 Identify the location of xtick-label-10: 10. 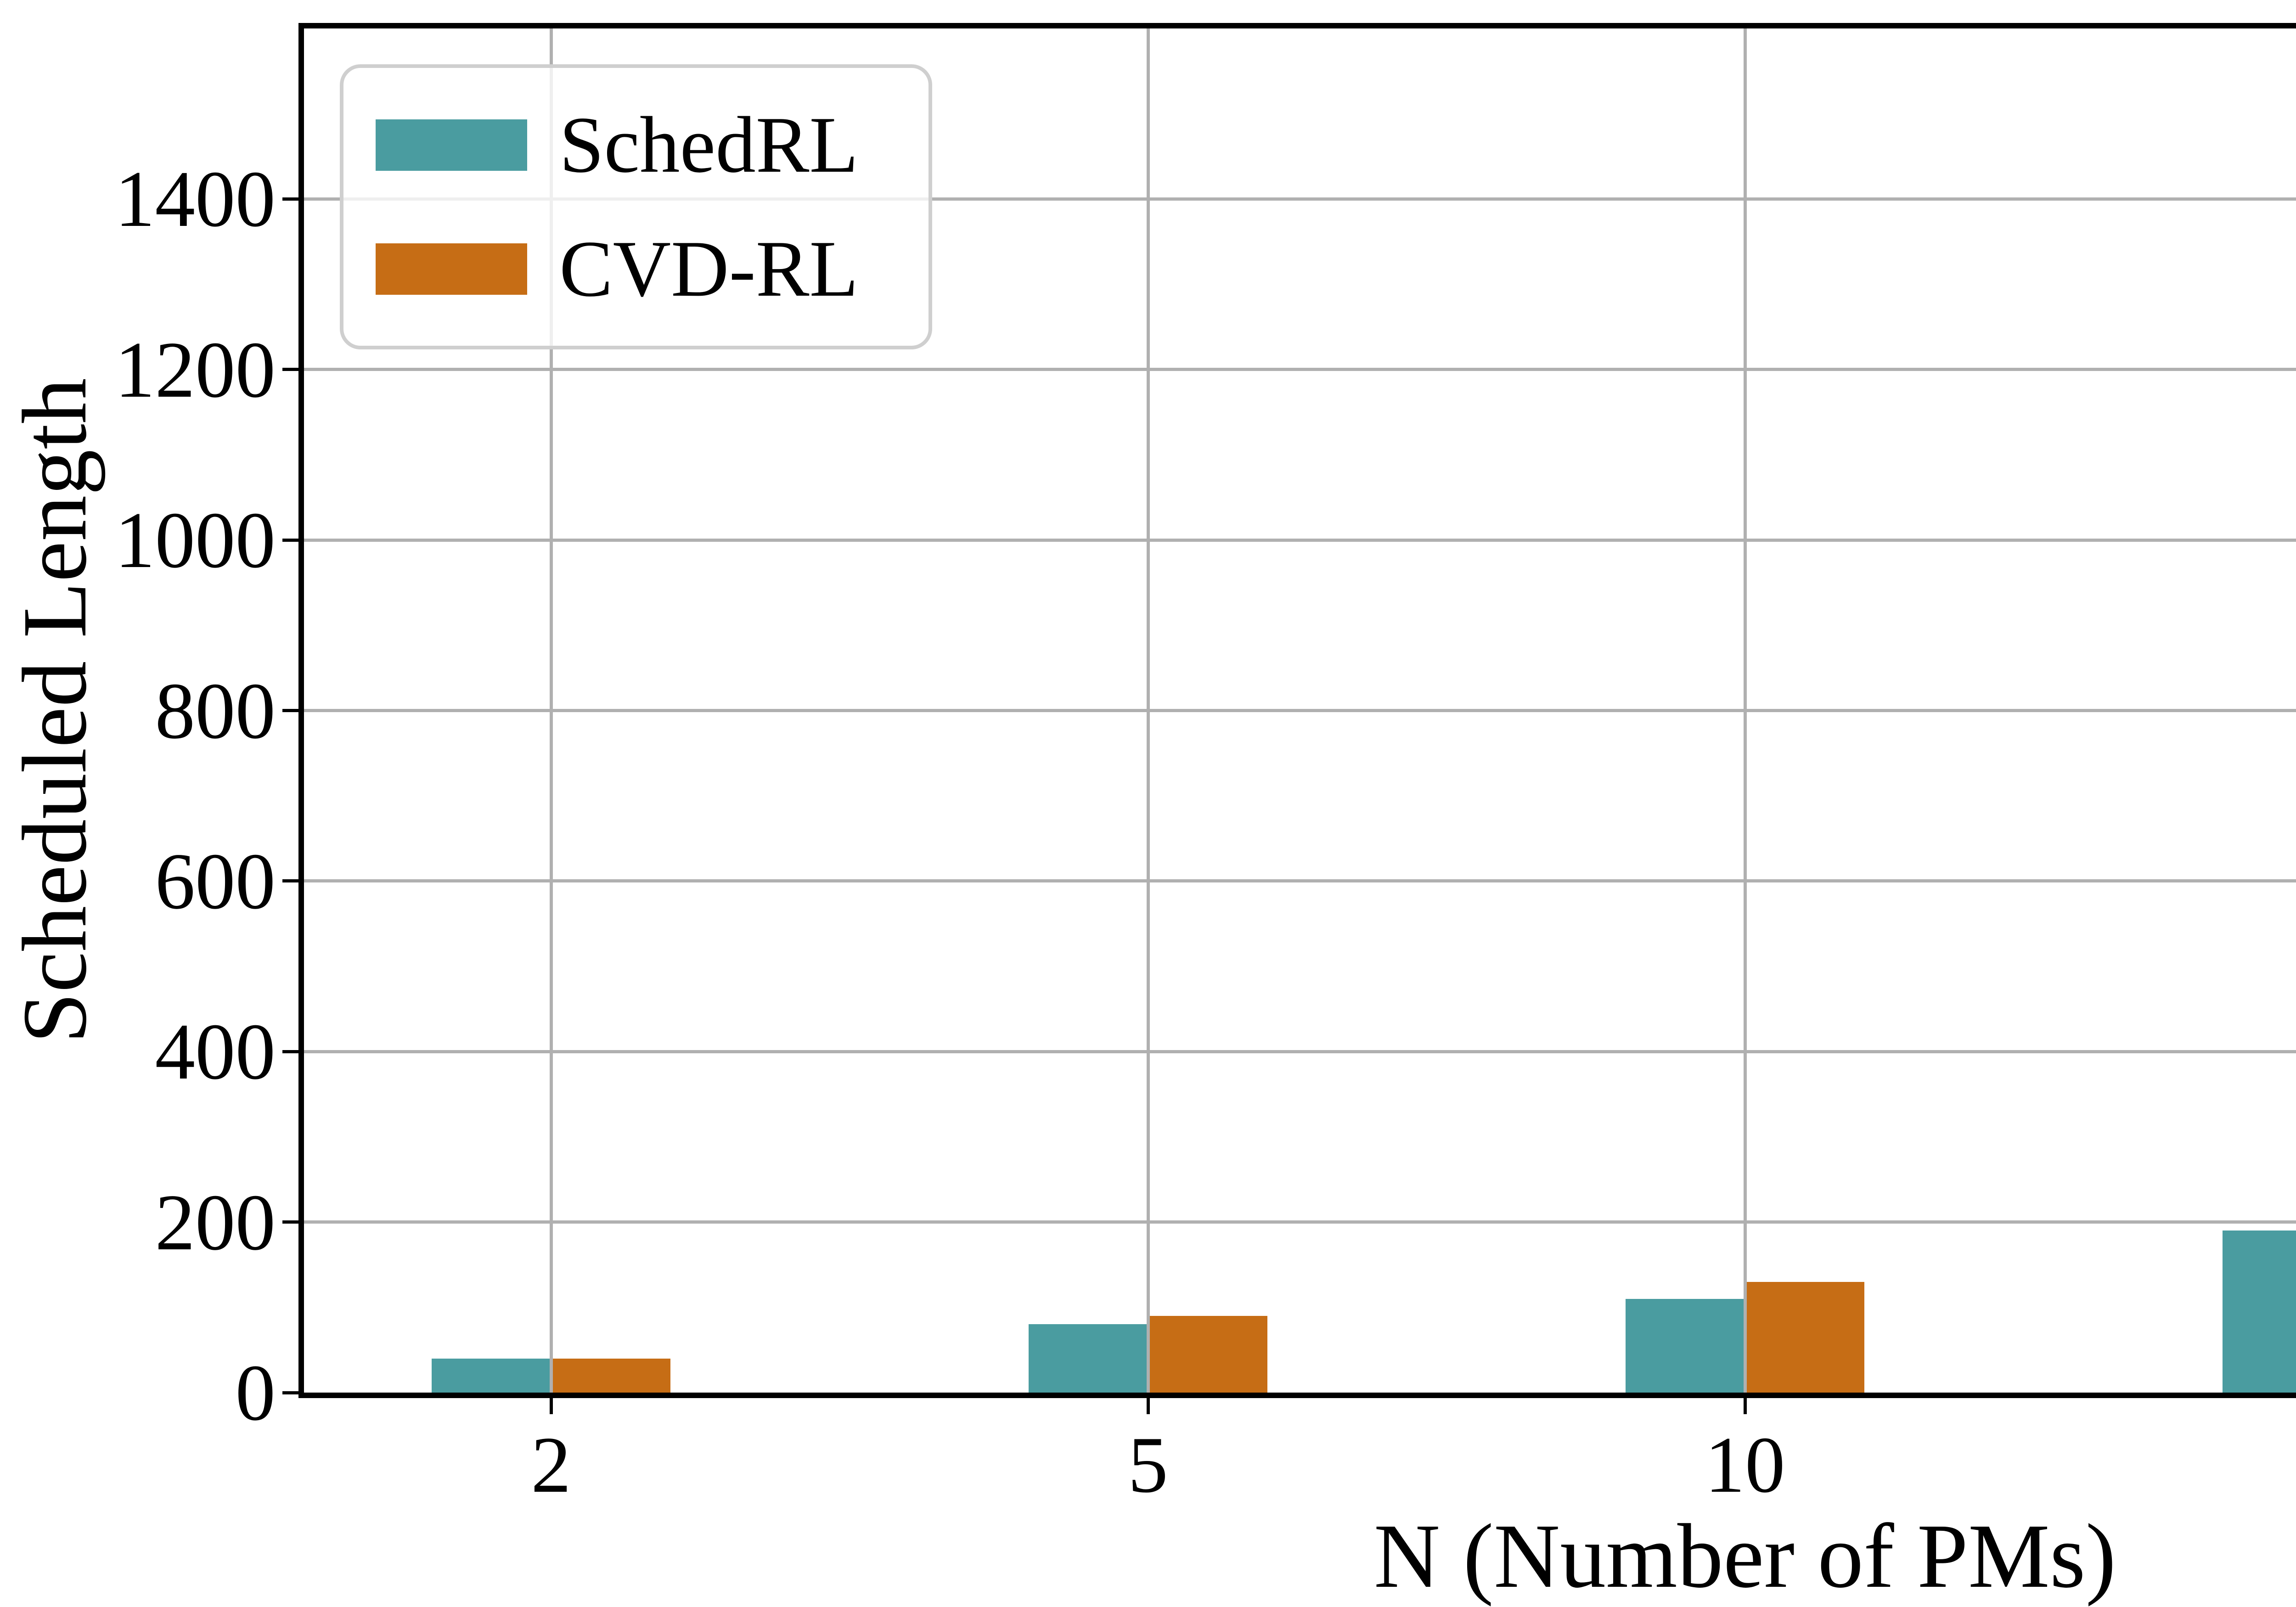
(1745, 1464).